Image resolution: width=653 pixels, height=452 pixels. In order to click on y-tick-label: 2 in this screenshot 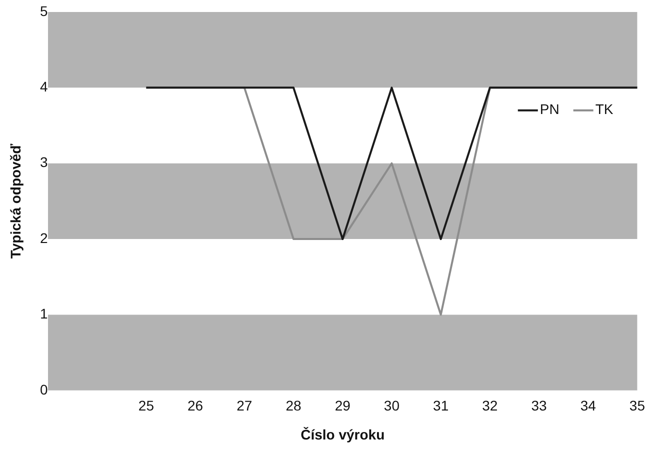, I will do `click(44, 238)`.